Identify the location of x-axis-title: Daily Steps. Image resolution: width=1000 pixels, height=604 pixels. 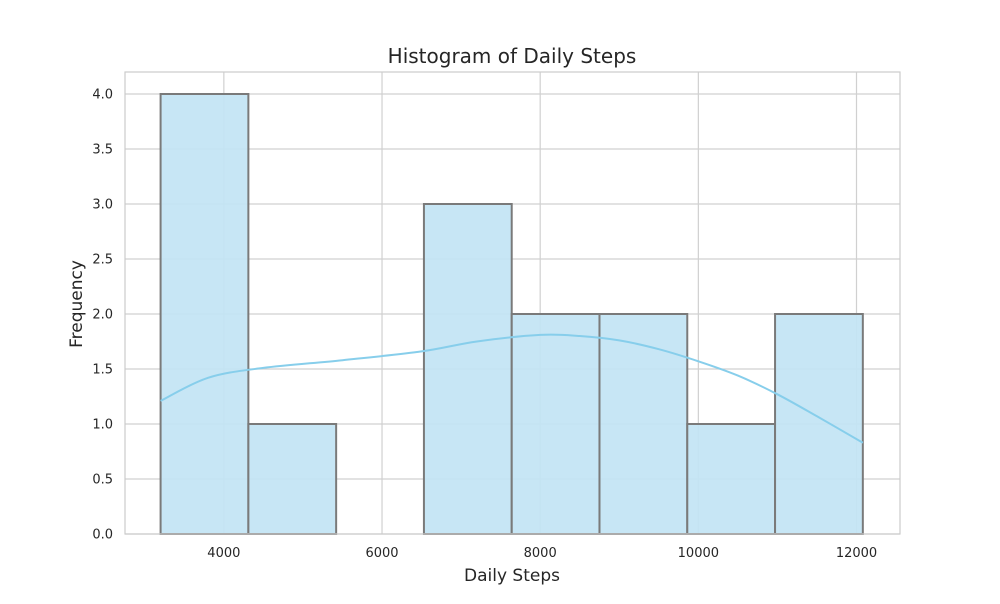
(512, 576).